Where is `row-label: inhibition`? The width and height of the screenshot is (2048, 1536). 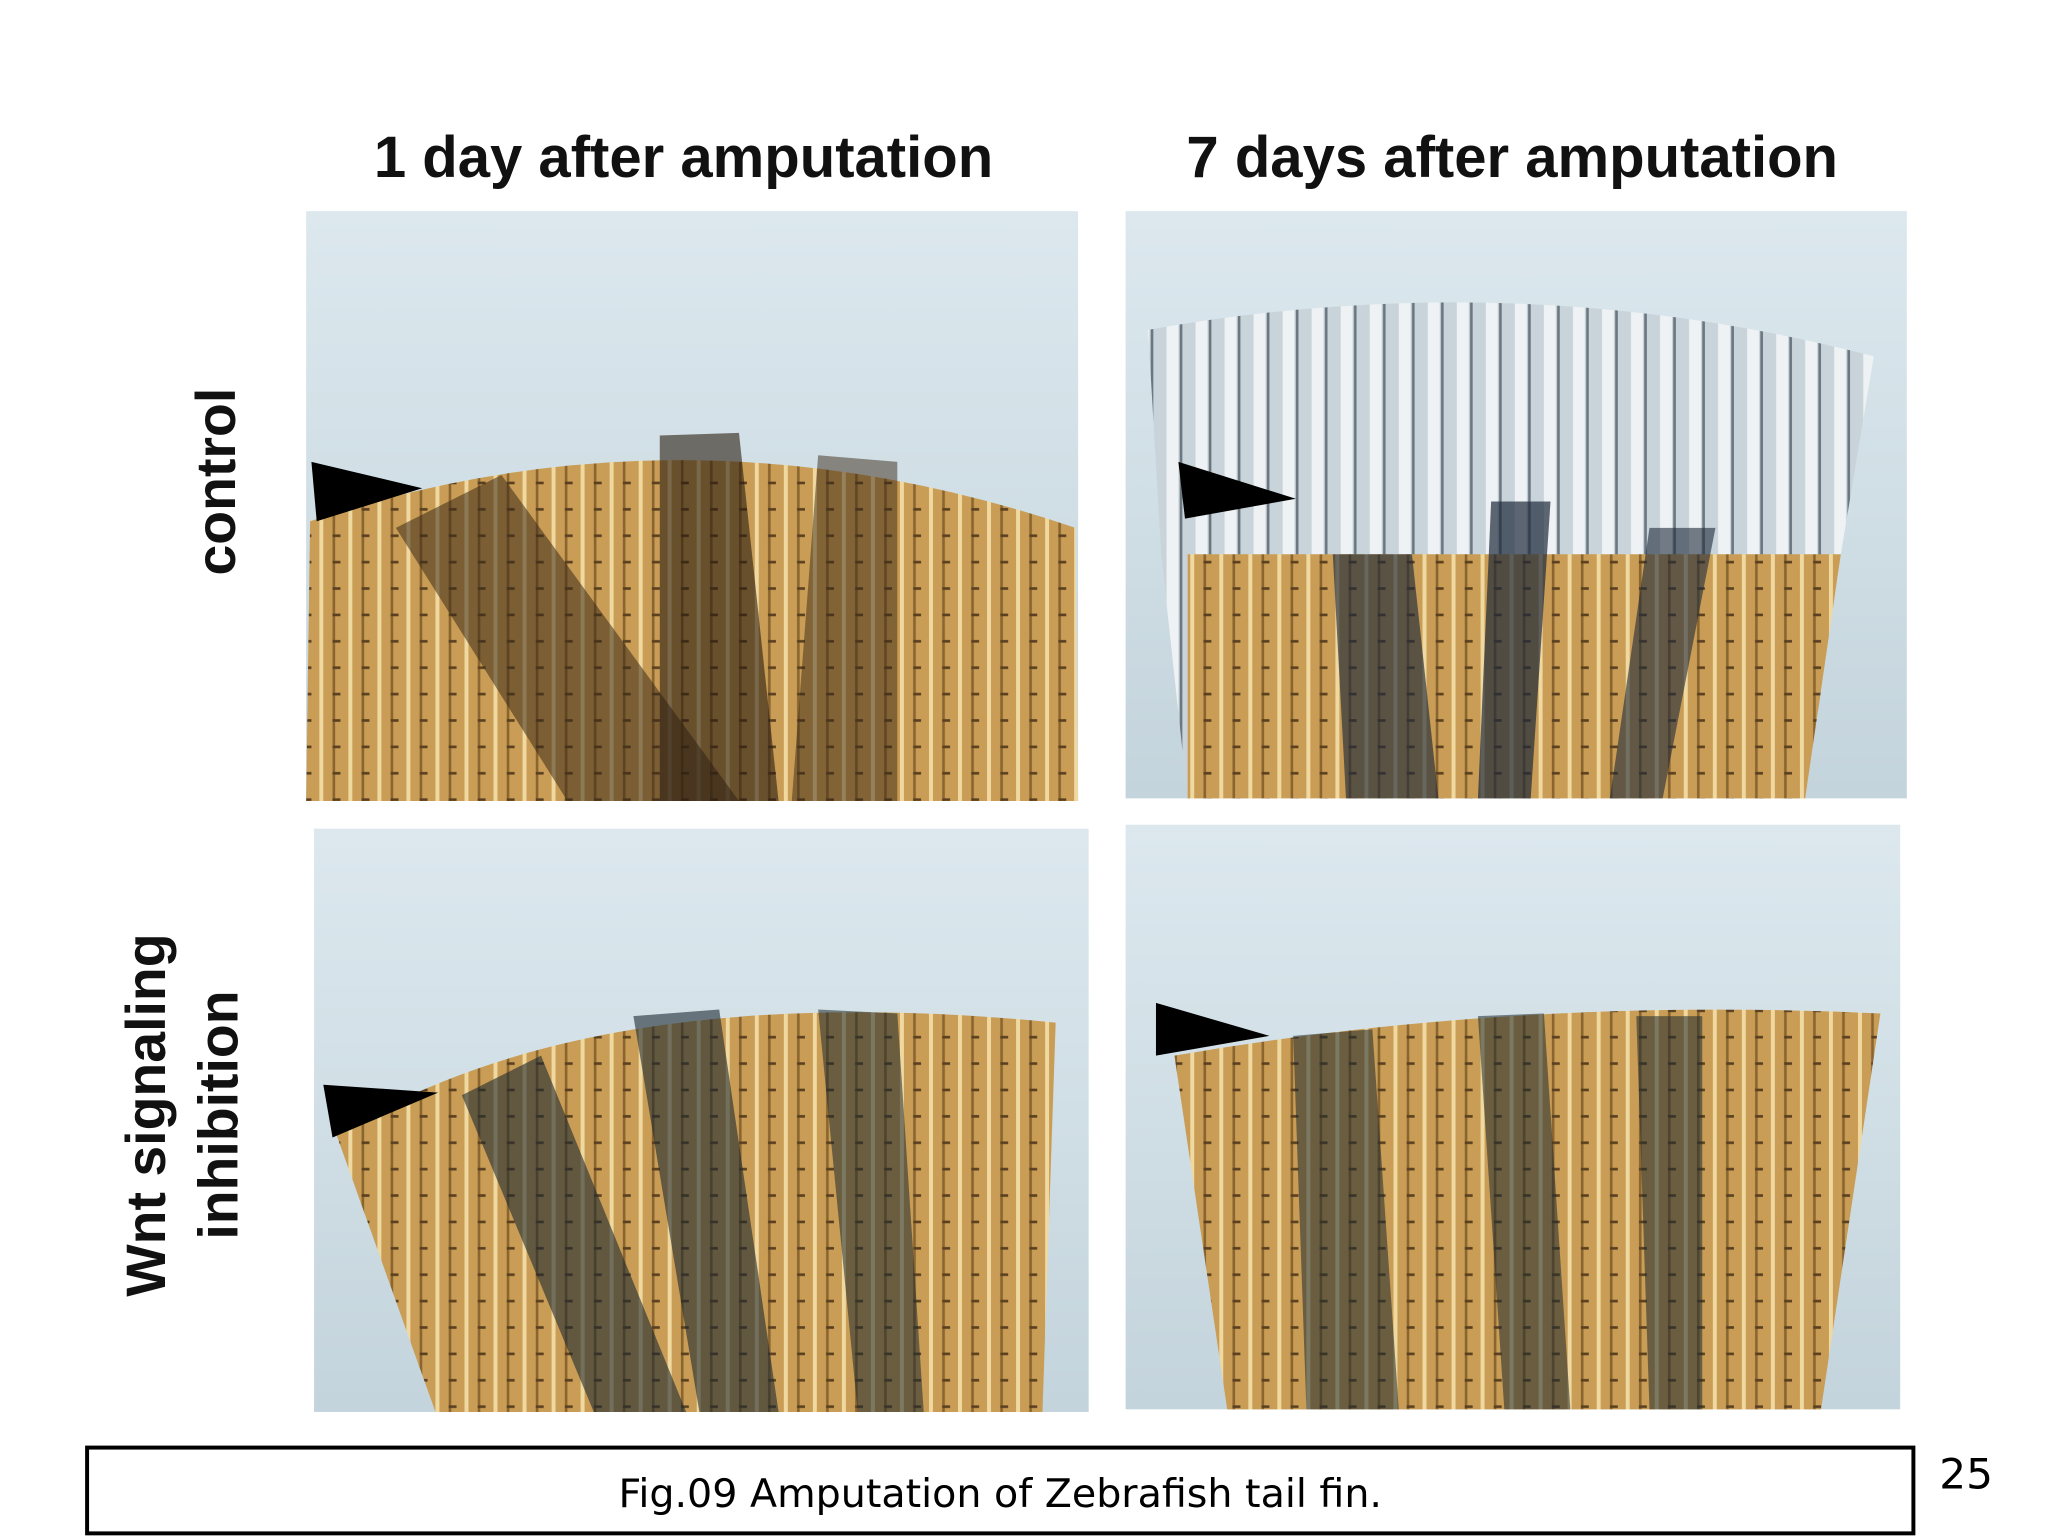
row-label: inhibition is located at coordinates (219, 1114).